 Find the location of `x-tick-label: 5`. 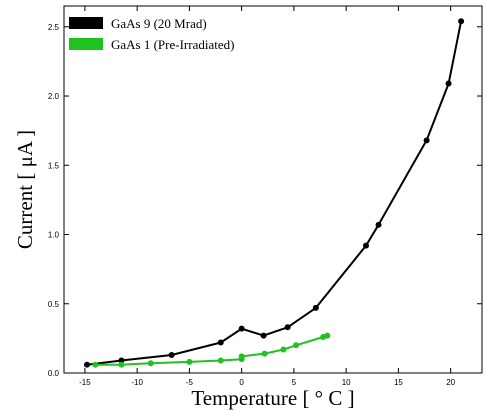

x-tick-label: 5 is located at coordinates (294, 382).